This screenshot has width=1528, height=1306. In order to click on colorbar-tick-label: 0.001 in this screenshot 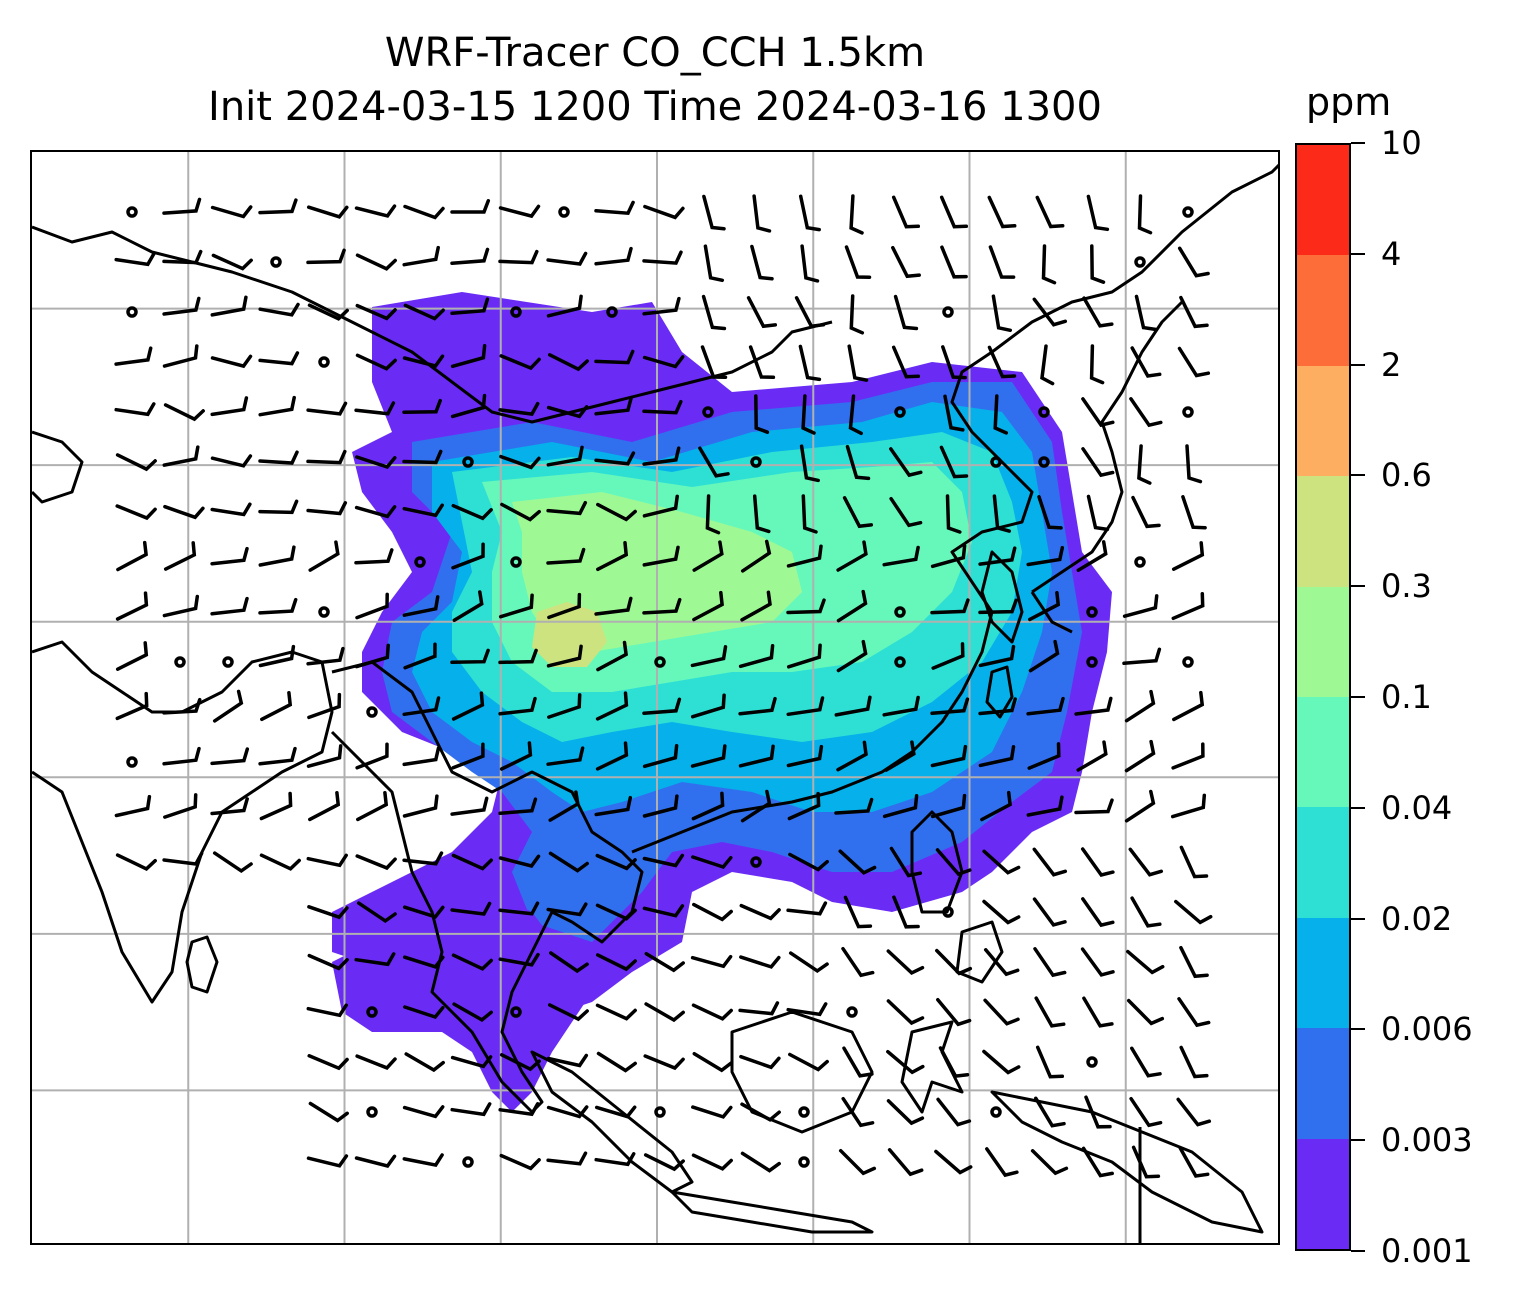, I will do `click(1427, 1251)`.